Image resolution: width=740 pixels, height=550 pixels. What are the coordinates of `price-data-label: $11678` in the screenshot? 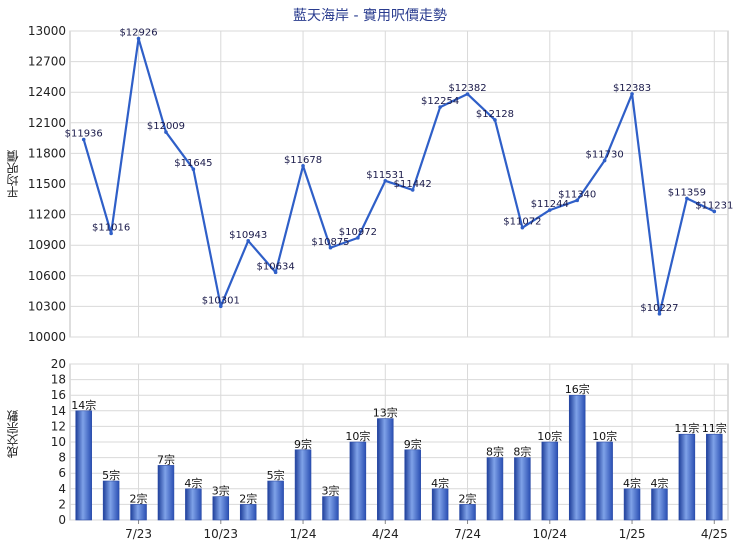 It's located at (303, 160).